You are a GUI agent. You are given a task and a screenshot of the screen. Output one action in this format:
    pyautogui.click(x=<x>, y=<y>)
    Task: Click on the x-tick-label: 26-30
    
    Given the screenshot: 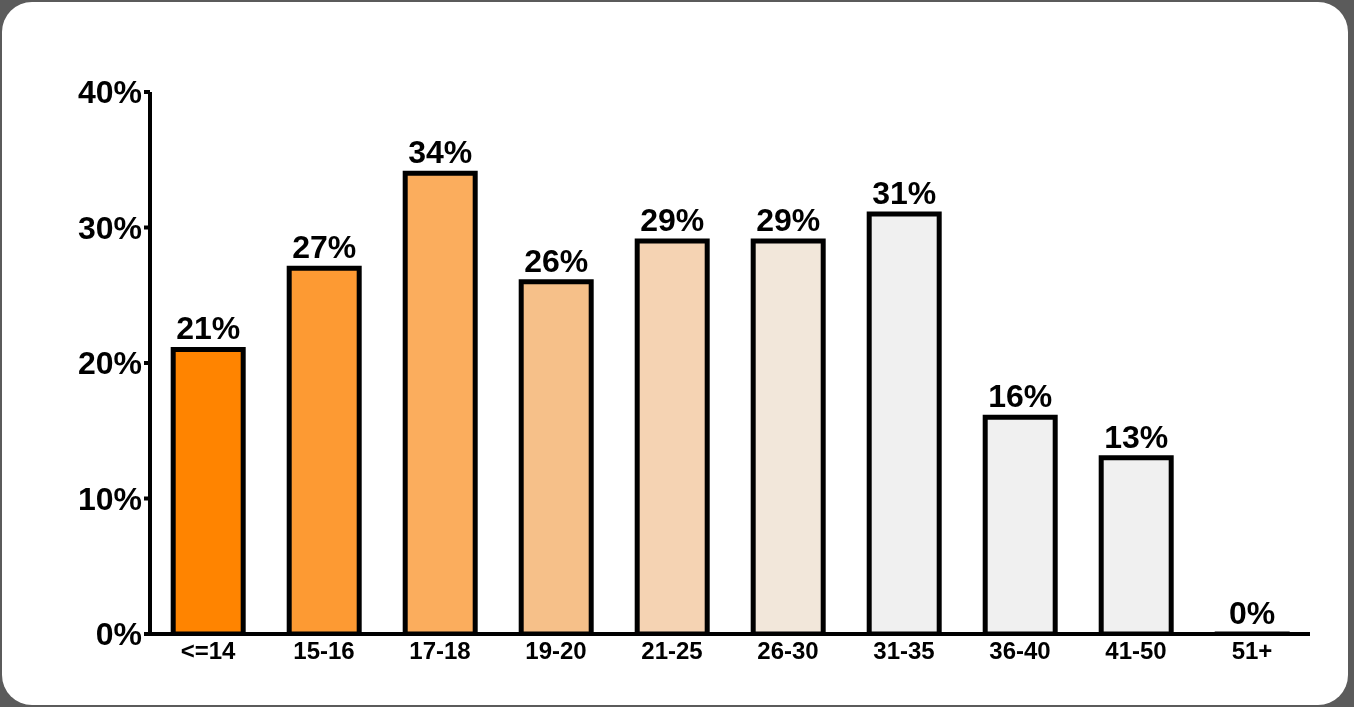 What is the action you would take?
    pyautogui.click(x=788, y=651)
    